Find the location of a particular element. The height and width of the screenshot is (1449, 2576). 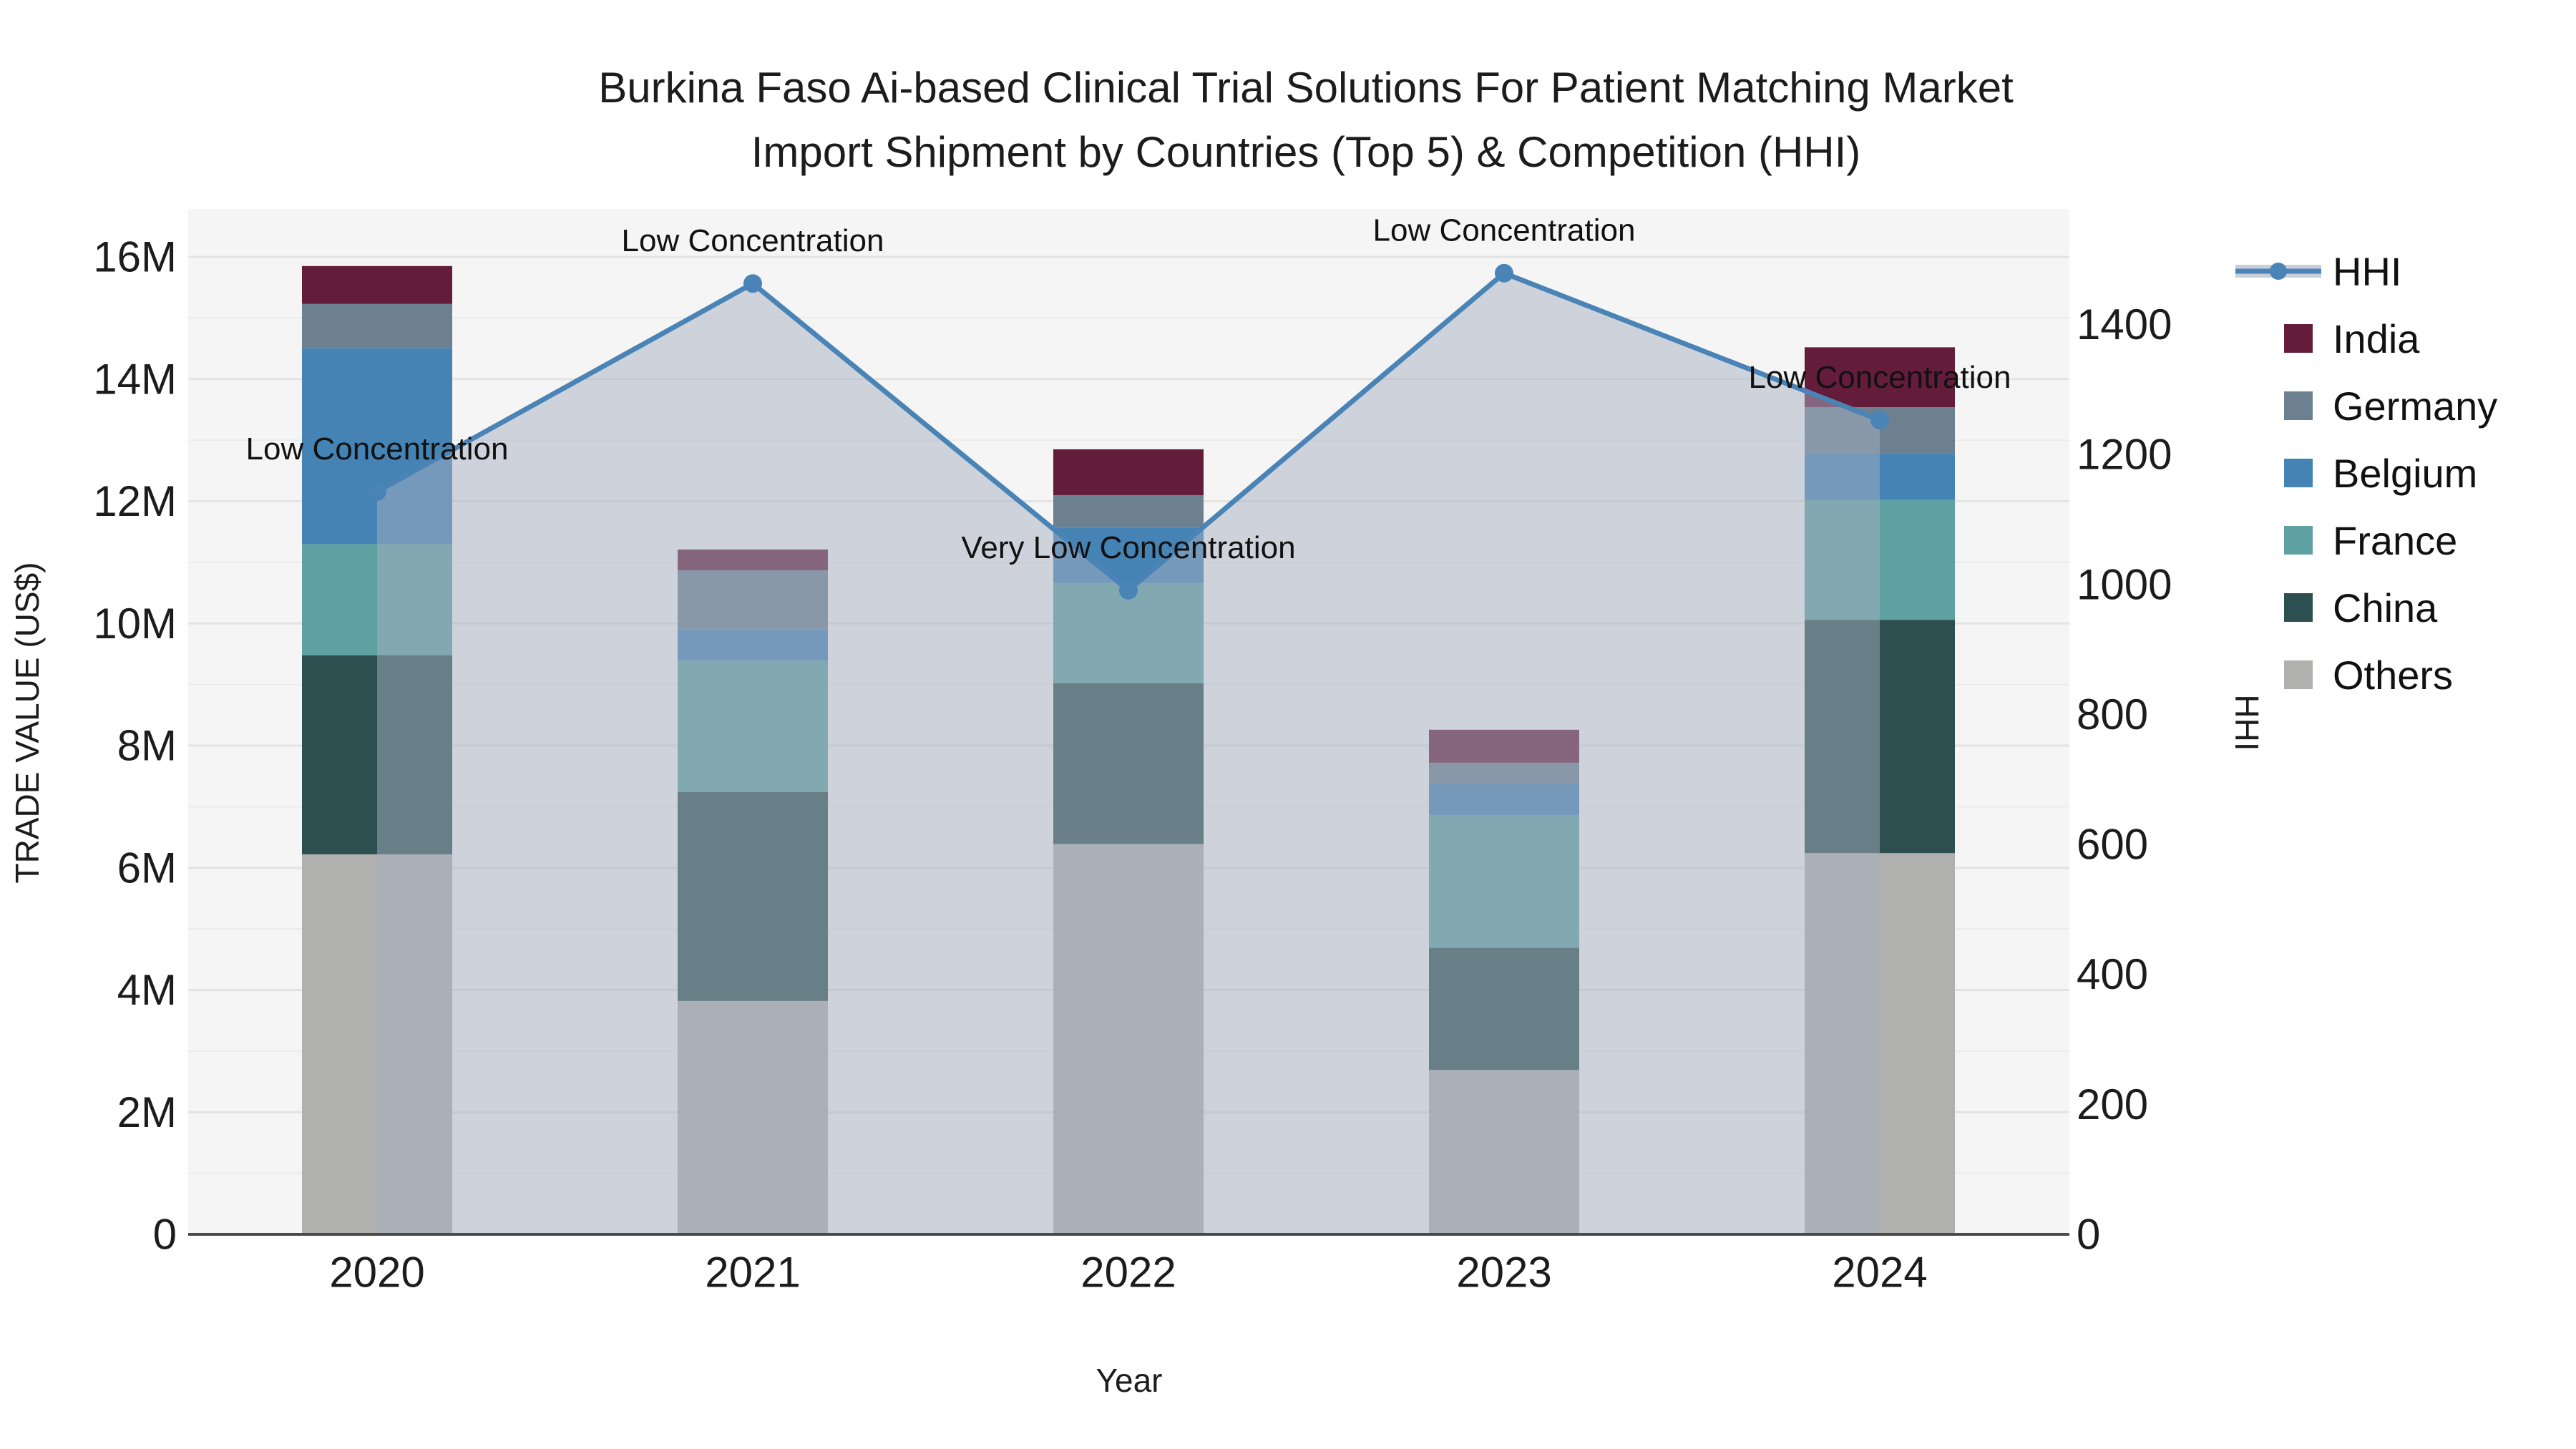

y-right-tick-label: 800 is located at coordinates (2112, 714).